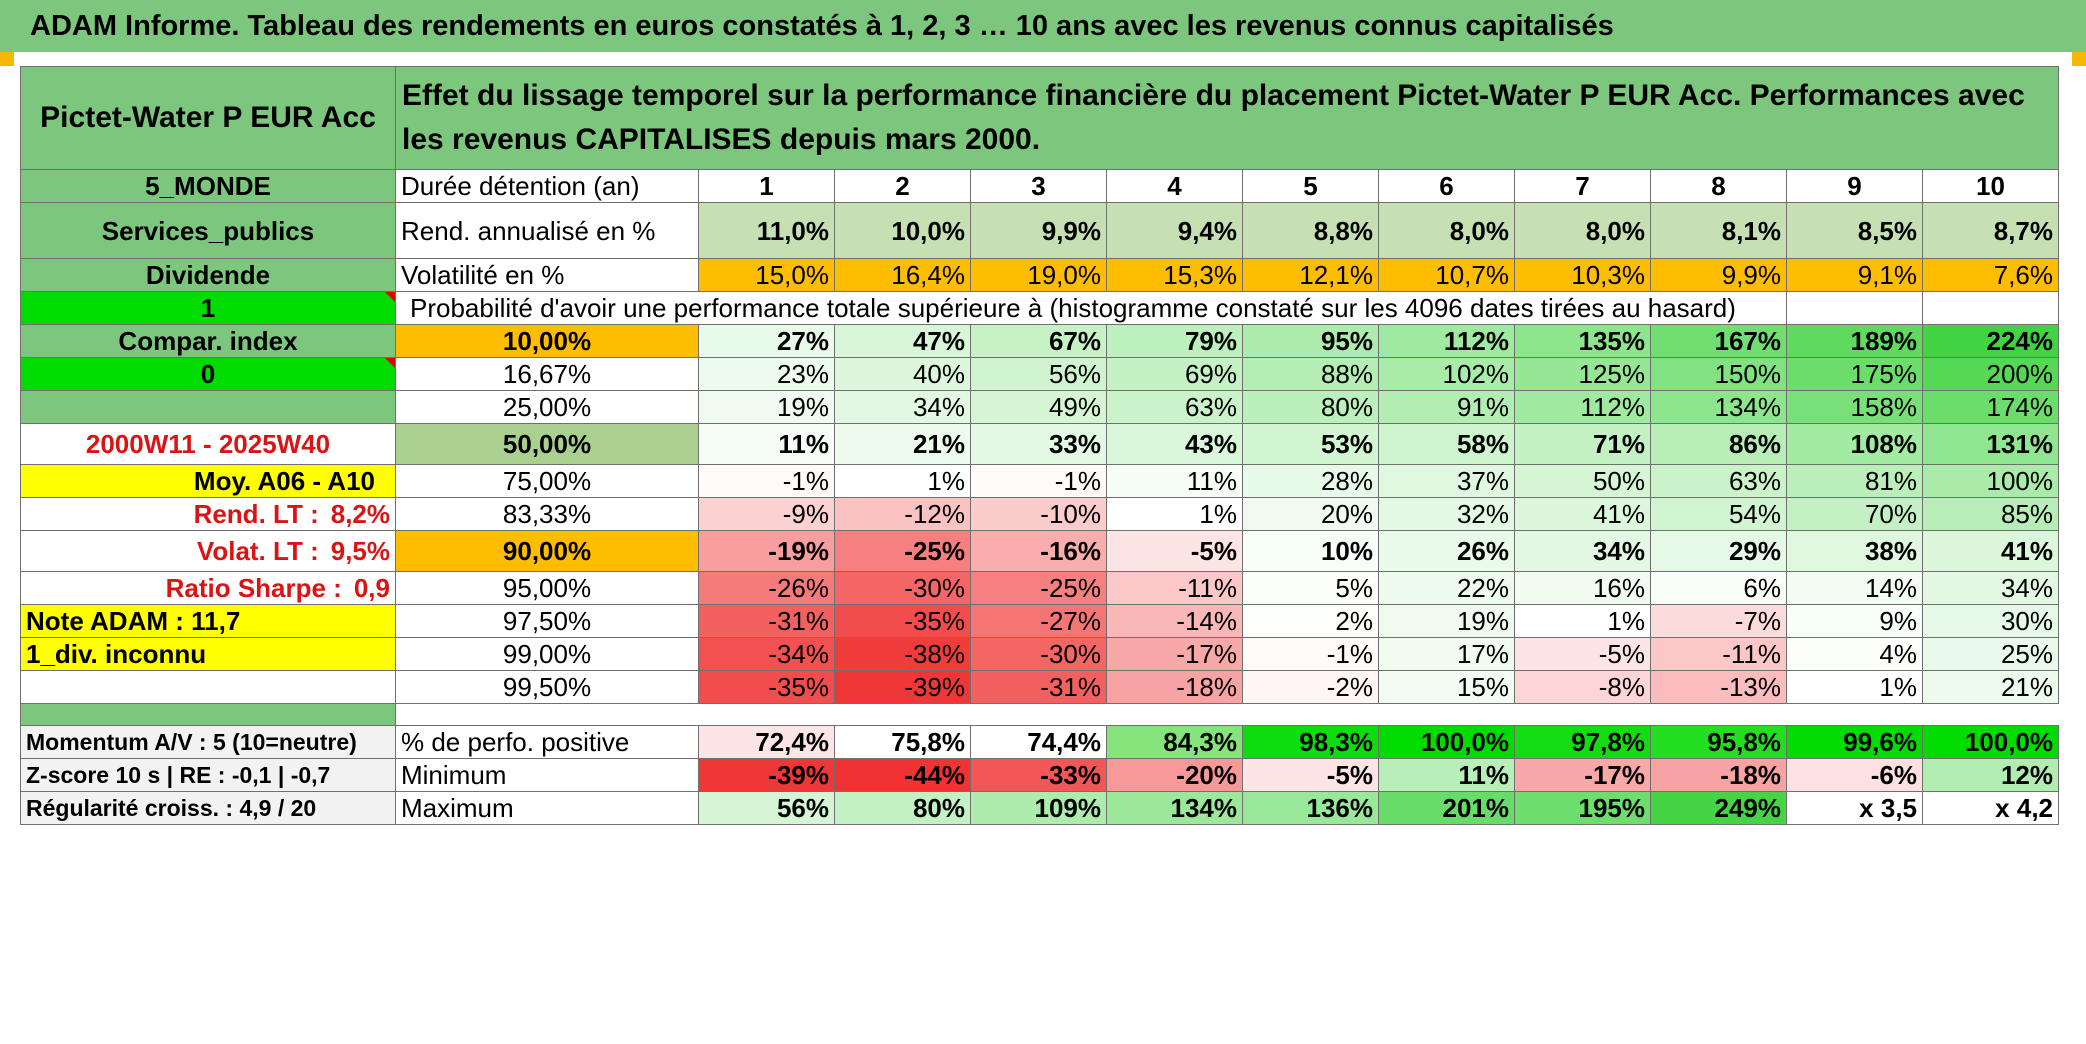 Image resolution: width=2086 pixels, height=1044 pixels. What do you see at coordinates (1582, 481) in the screenshot?
I see `percentile-value: 50%` at bounding box center [1582, 481].